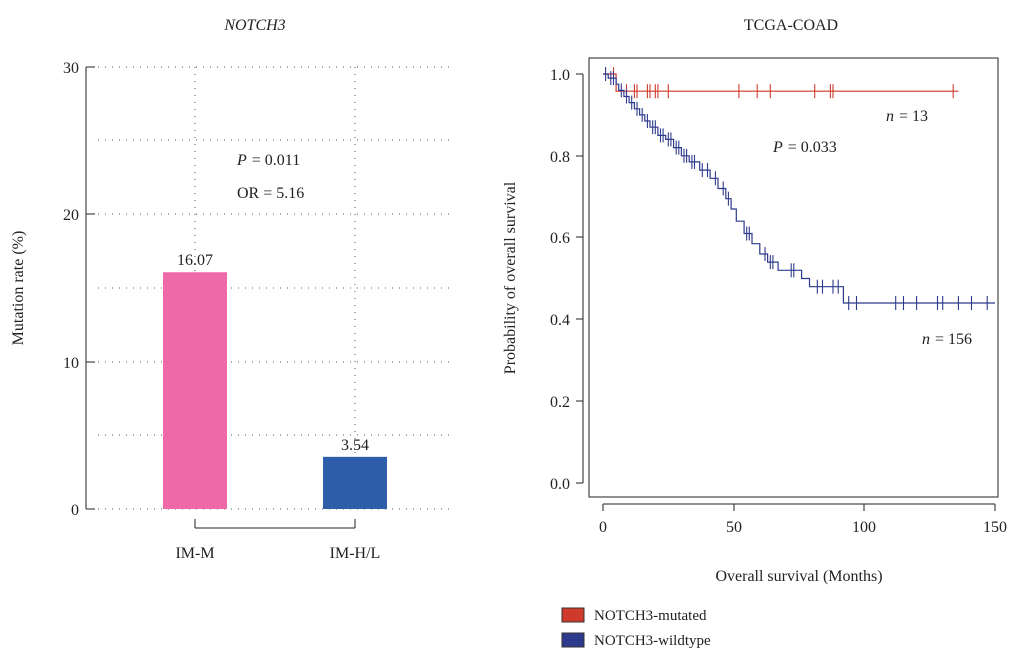 The image size is (1013, 656). Describe the element at coordinates (560, 157) in the screenshot. I see `km-y-tick-label-4: 0.8` at that location.